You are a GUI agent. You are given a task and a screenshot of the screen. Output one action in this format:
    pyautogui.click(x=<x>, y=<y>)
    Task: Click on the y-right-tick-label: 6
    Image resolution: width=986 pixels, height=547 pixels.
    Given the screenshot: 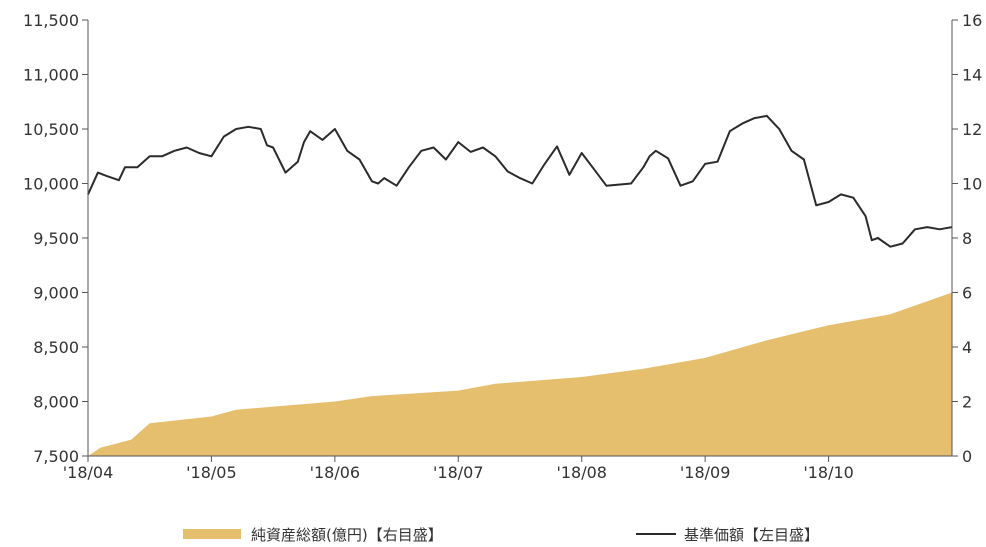 What is the action you would take?
    pyautogui.click(x=967, y=293)
    